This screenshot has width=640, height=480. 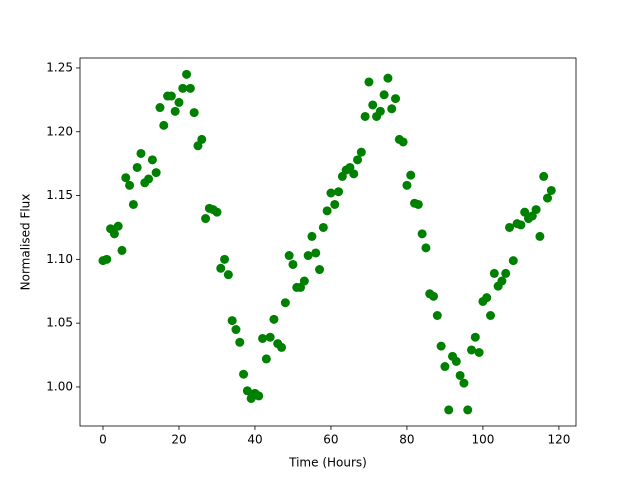 What do you see at coordinates (327, 463) in the screenshot?
I see `x-axis-label: Time (Hours)` at bounding box center [327, 463].